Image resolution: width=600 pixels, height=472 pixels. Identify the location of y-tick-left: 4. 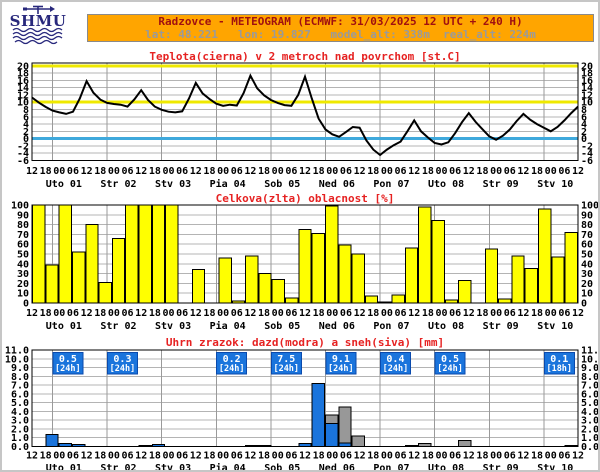
(26, 125).